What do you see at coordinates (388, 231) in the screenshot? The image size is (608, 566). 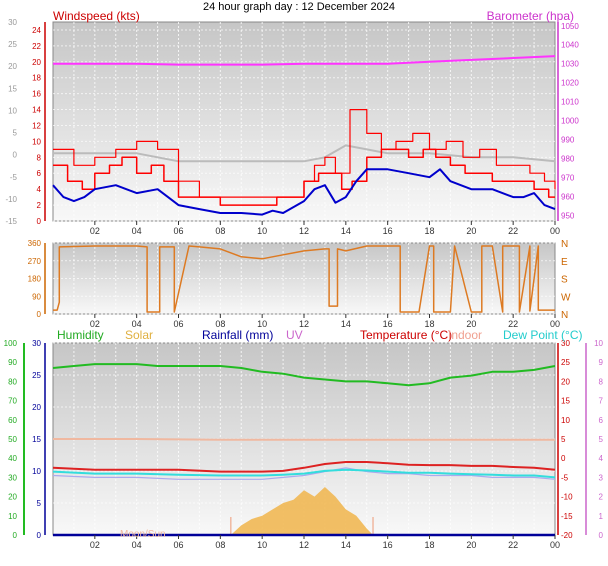 I see `x-tick-label: 16` at bounding box center [388, 231].